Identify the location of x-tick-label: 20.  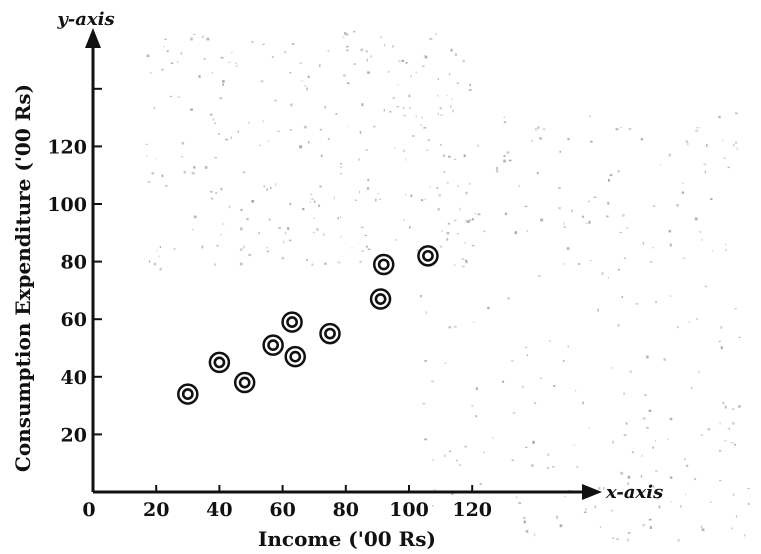
(156, 510).